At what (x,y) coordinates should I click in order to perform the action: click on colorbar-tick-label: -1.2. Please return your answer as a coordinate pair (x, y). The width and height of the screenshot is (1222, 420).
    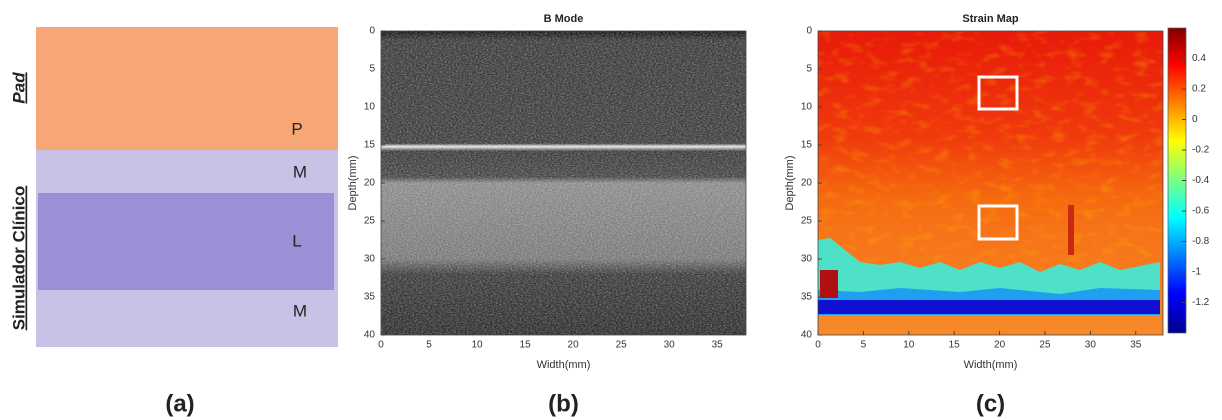
    Looking at the image, I should click on (1201, 302).